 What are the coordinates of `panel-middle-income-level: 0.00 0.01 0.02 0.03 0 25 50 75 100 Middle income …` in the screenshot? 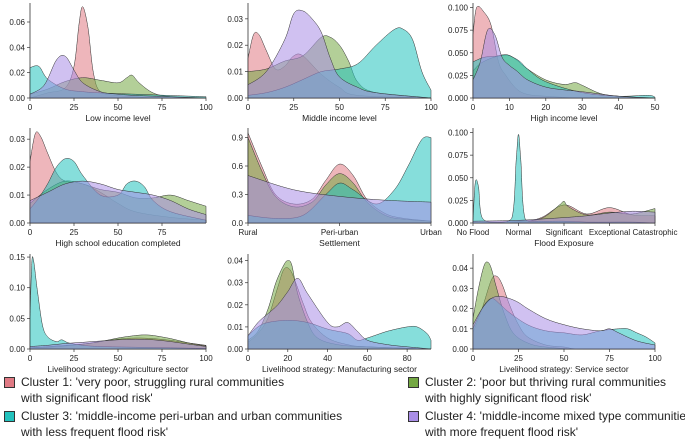 It's located at (332, 63).